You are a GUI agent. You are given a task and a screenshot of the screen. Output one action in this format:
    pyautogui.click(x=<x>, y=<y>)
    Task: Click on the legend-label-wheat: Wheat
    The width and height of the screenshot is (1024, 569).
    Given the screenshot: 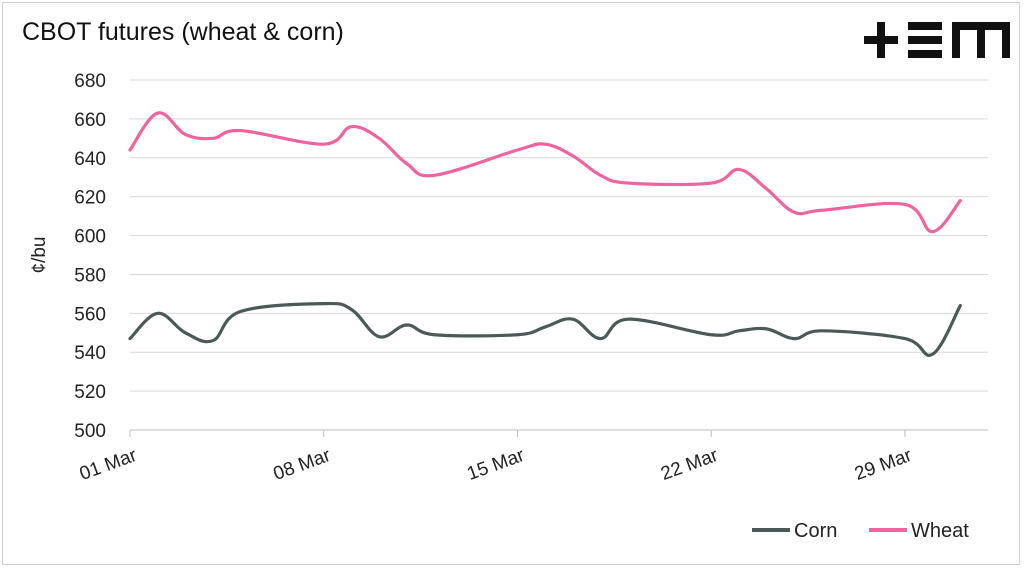 What is the action you would take?
    pyautogui.click(x=940, y=531)
    